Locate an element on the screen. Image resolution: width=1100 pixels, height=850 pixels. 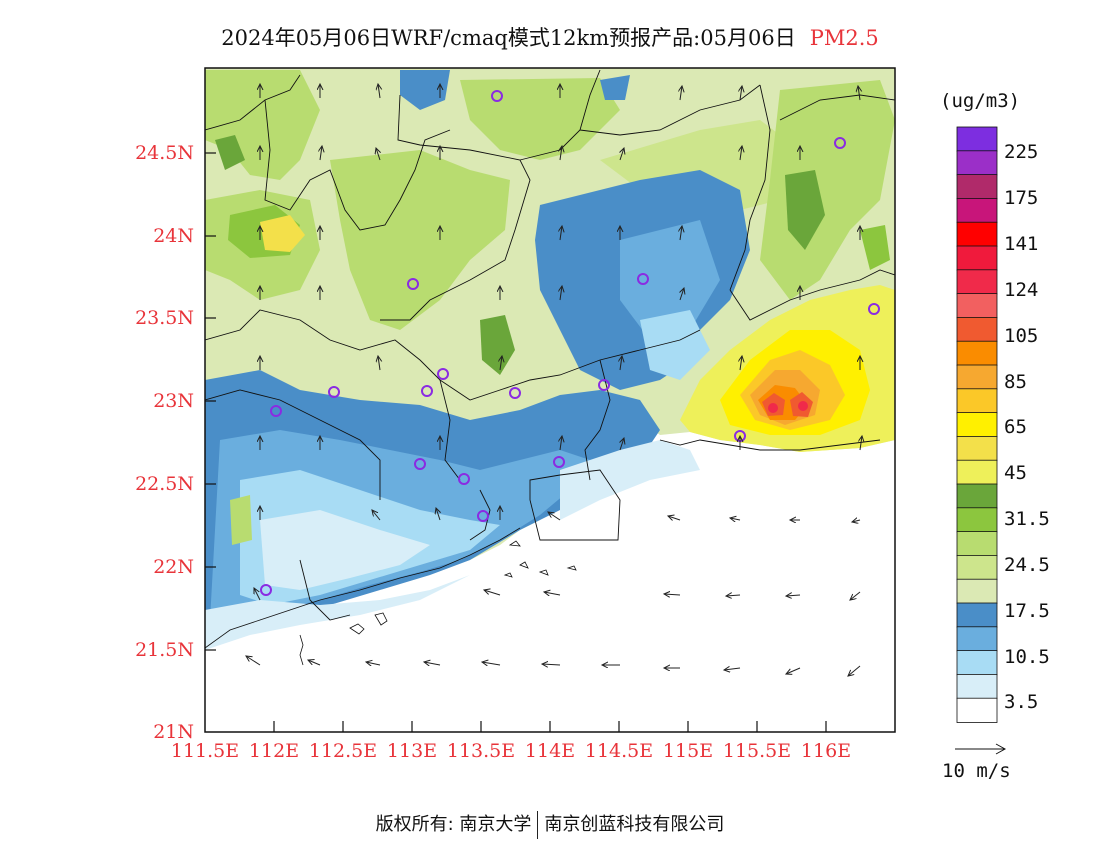
copyright-footer: 版权所有: 南京大学 南京创蓝科技有限公司 is located at coordinates (550, 824).